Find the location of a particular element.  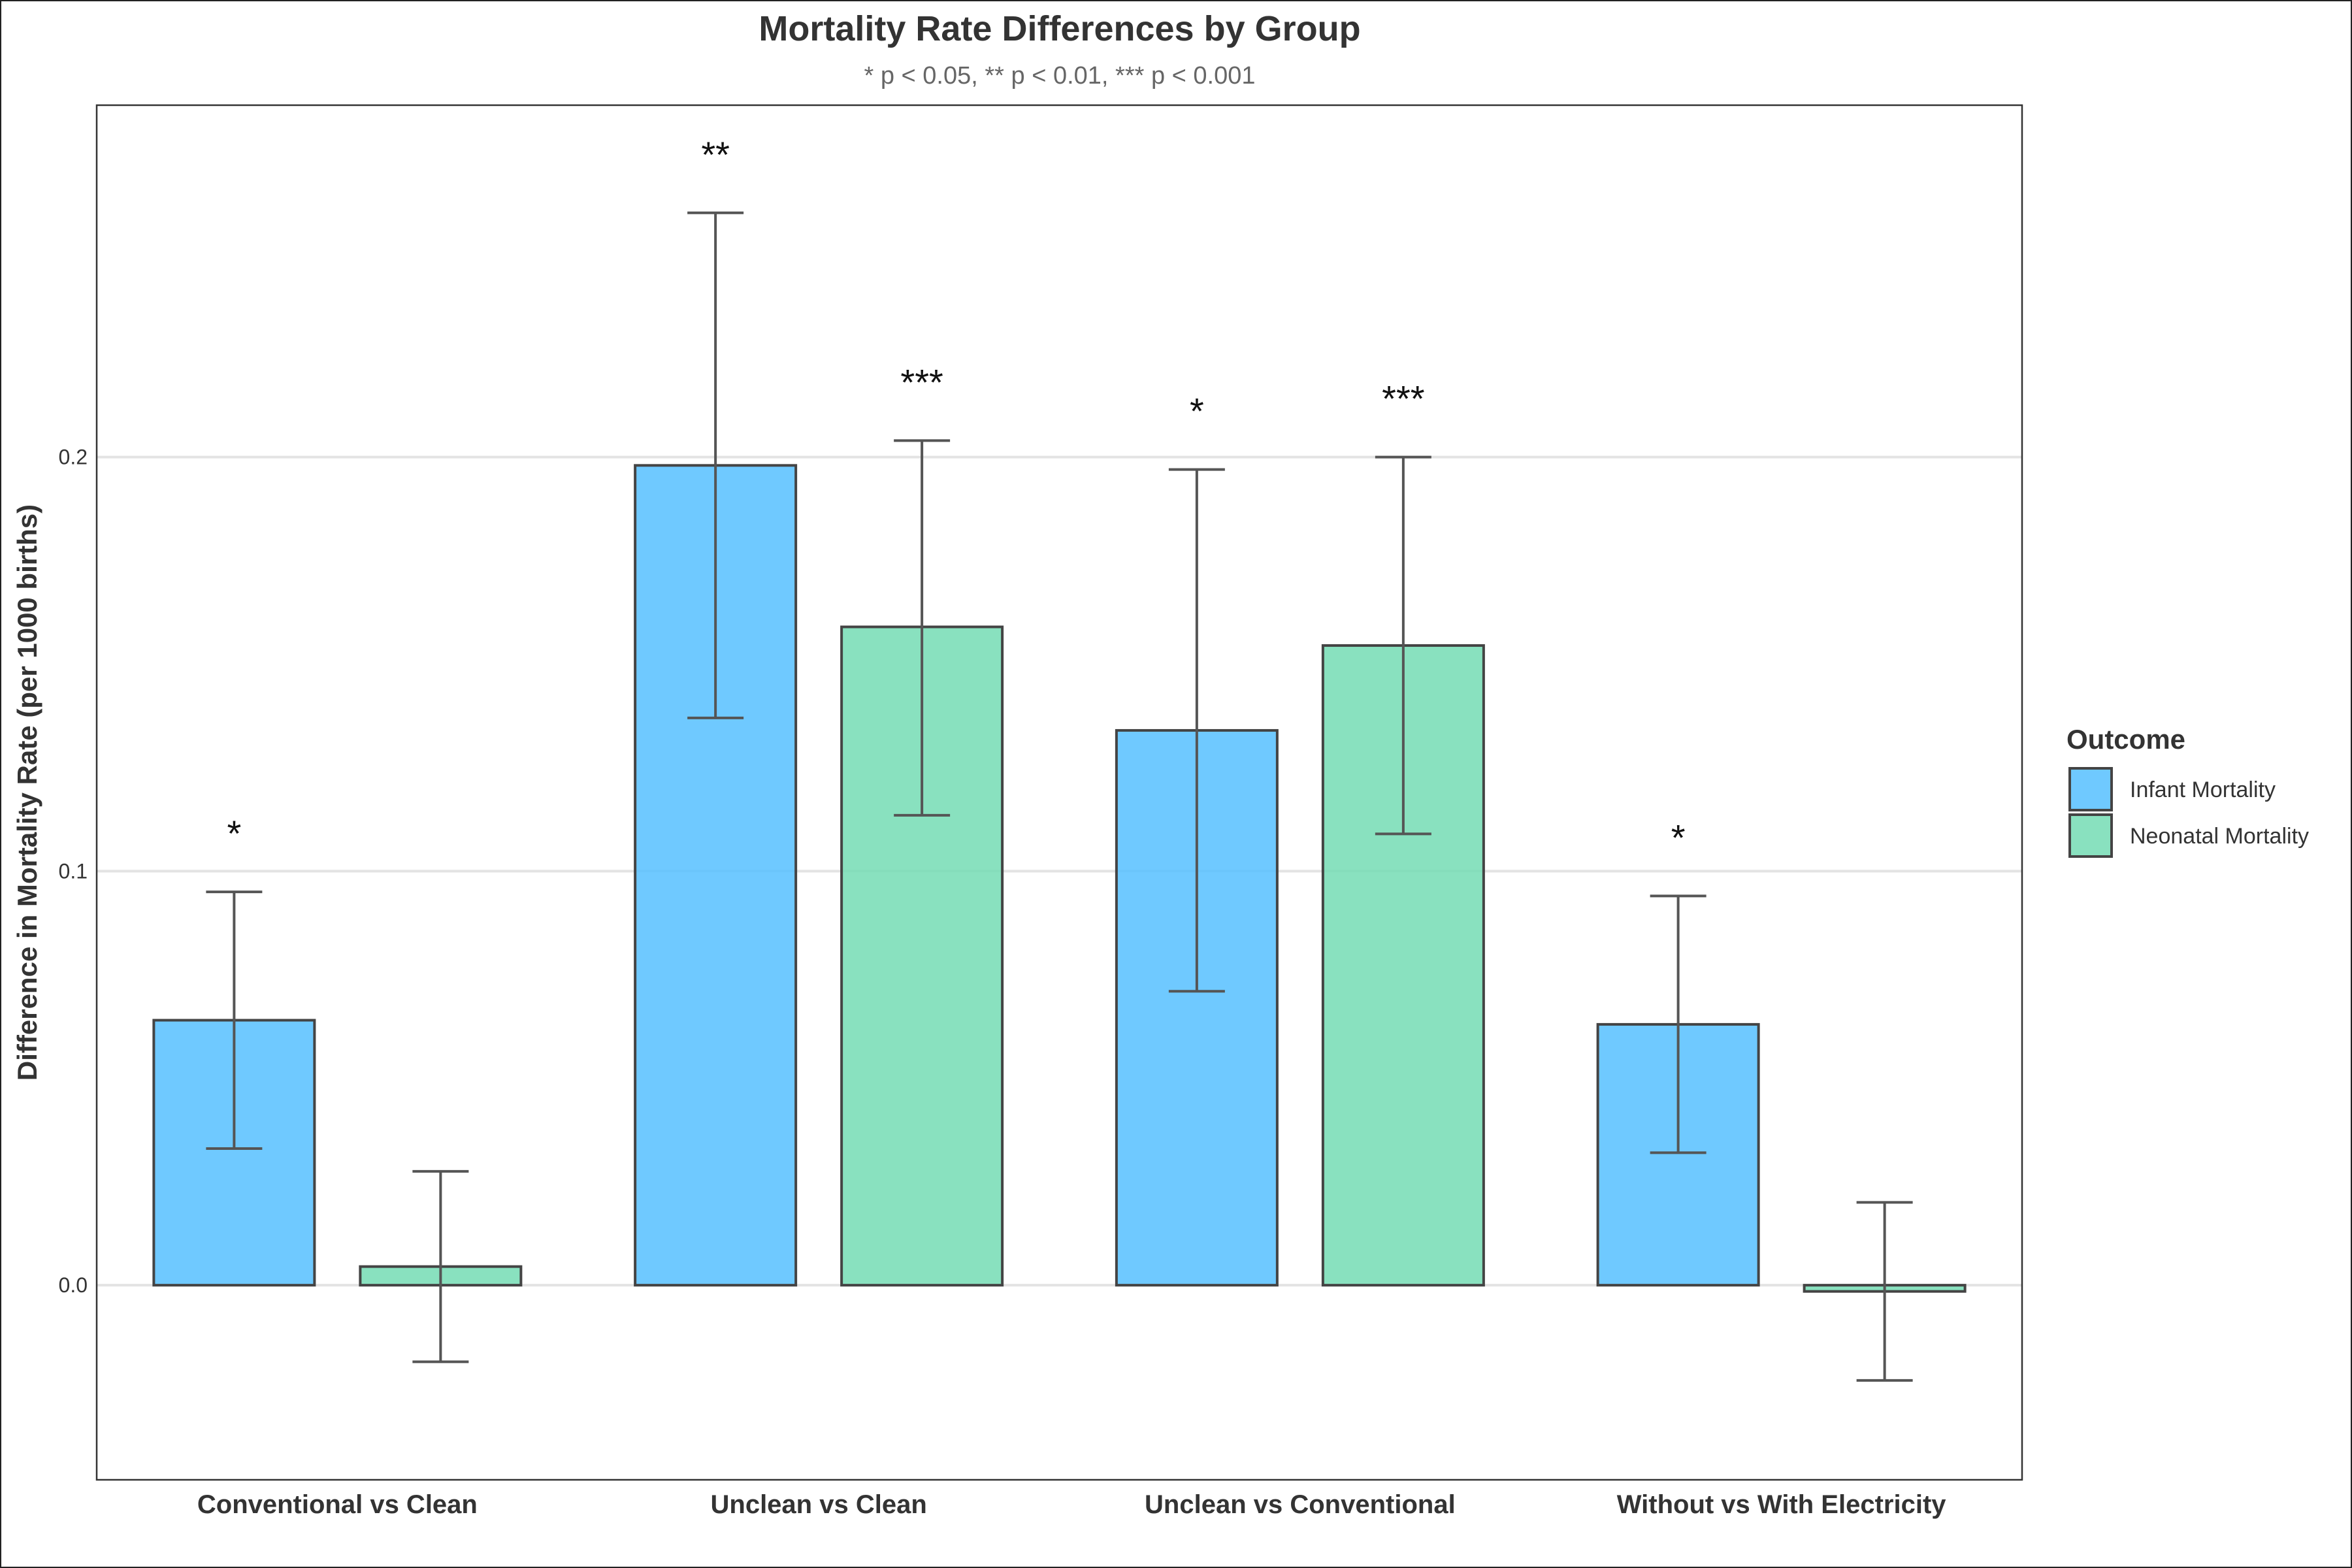

y-axis-ticks: 0.0 0.1 0.2 is located at coordinates (73, 871).